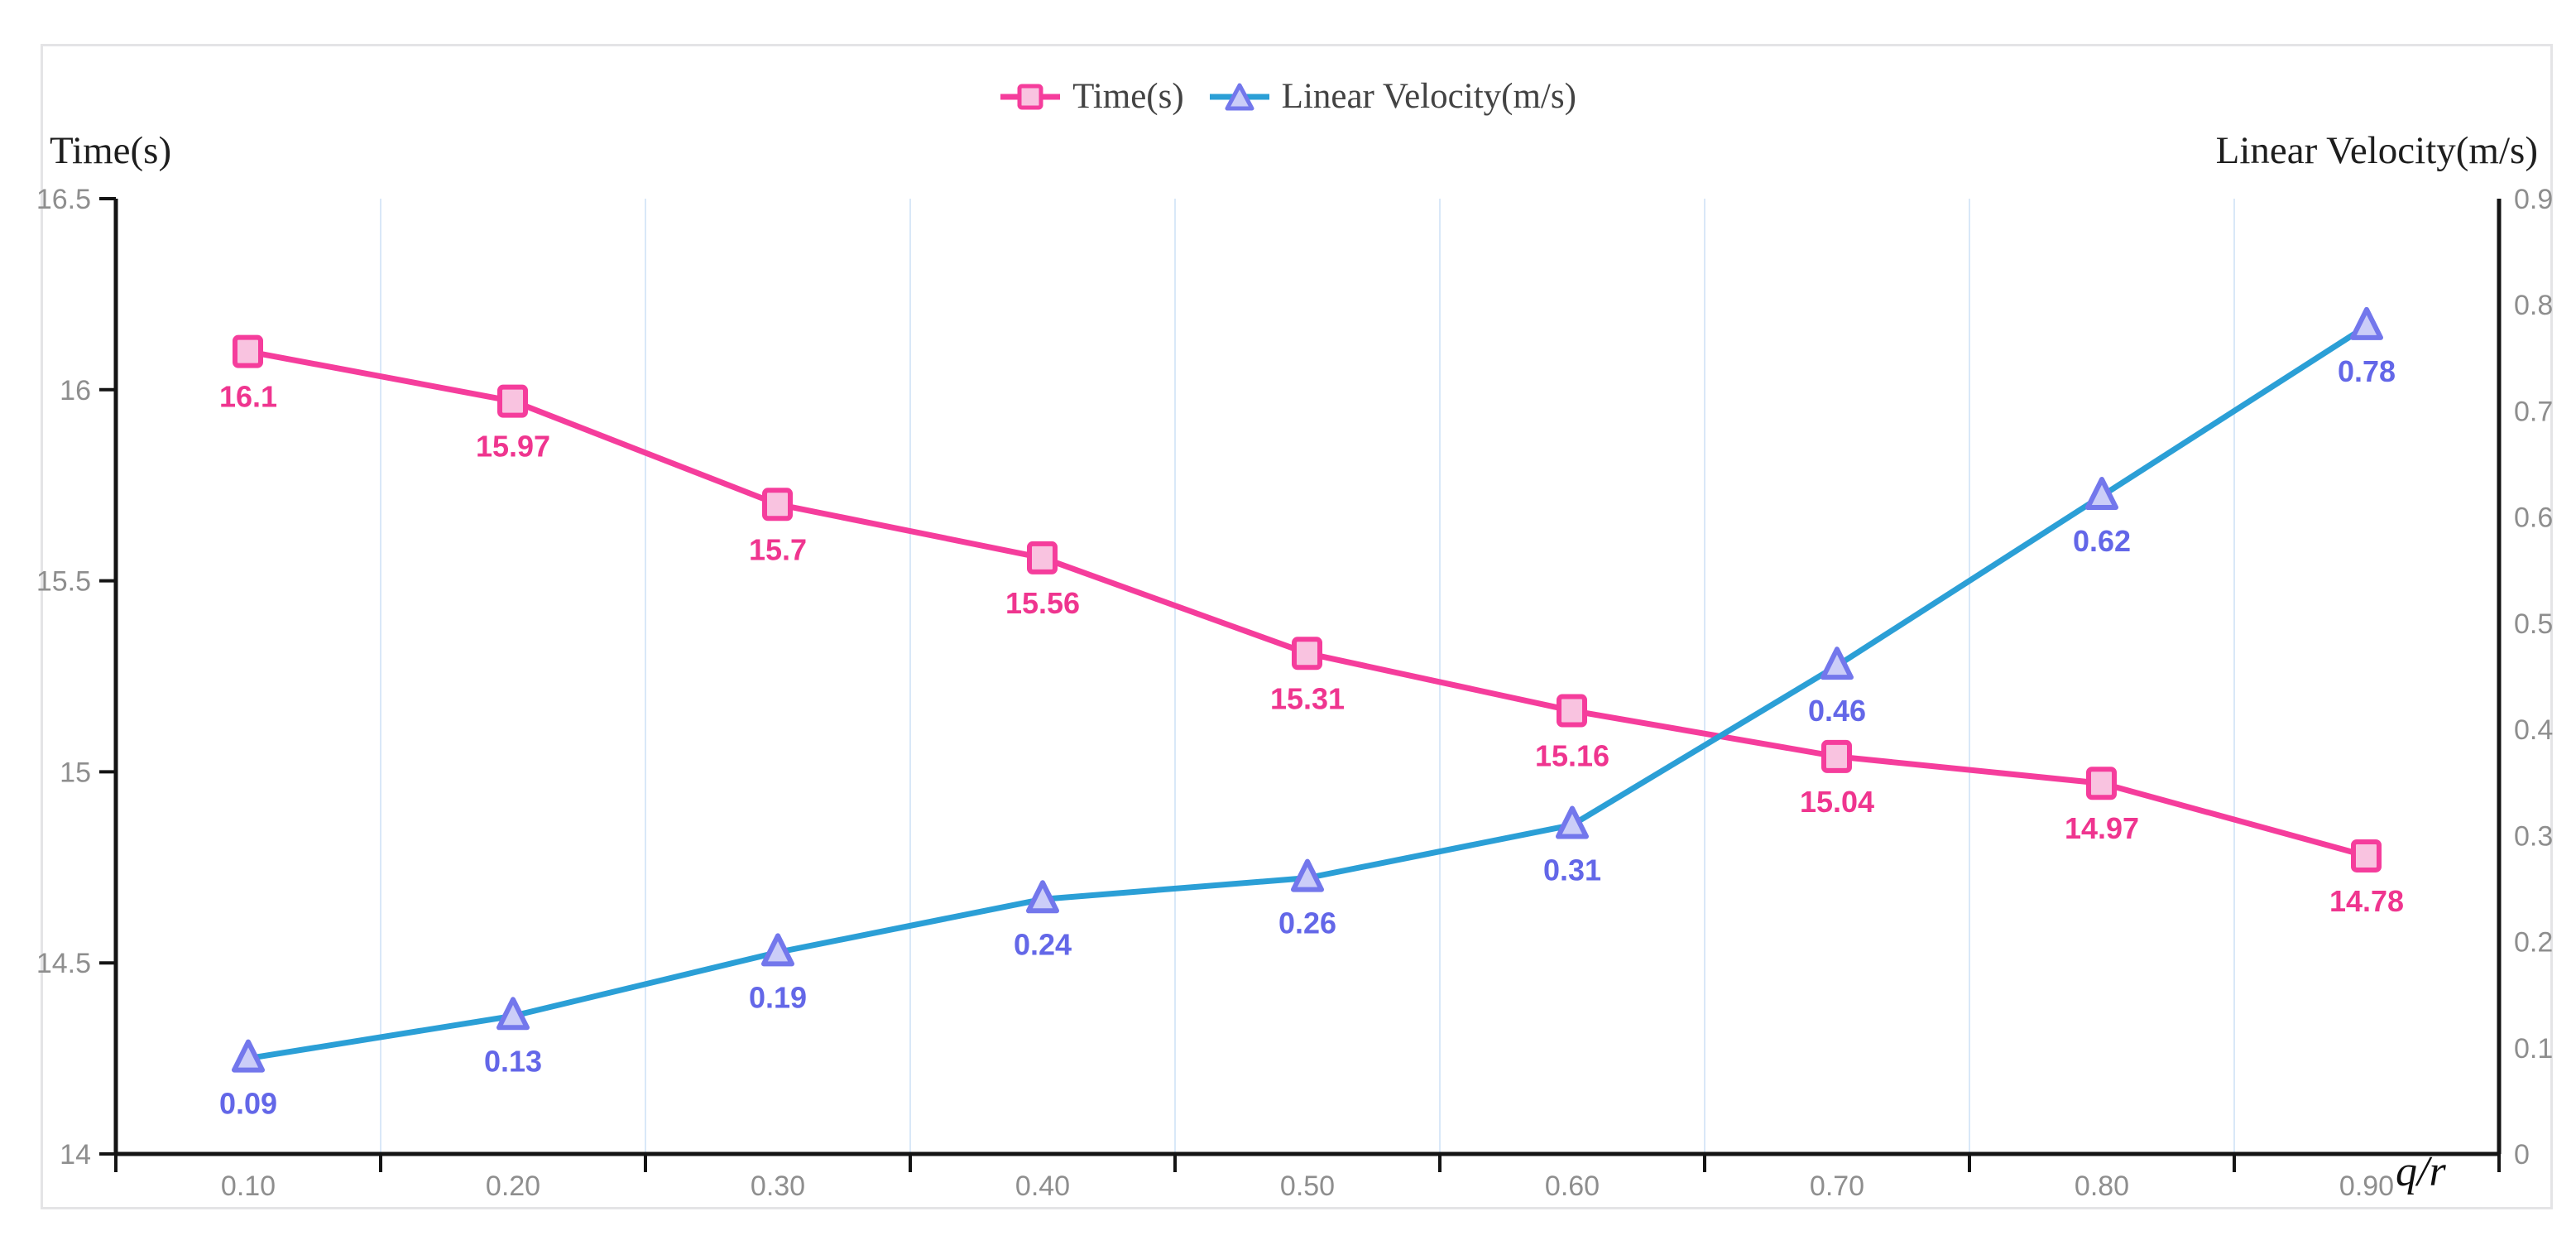 This screenshot has height=1245, width=2576. What do you see at coordinates (778, 997) in the screenshot?
I see `velocity-data-label: 0.19` at bounding box center [778, 997].